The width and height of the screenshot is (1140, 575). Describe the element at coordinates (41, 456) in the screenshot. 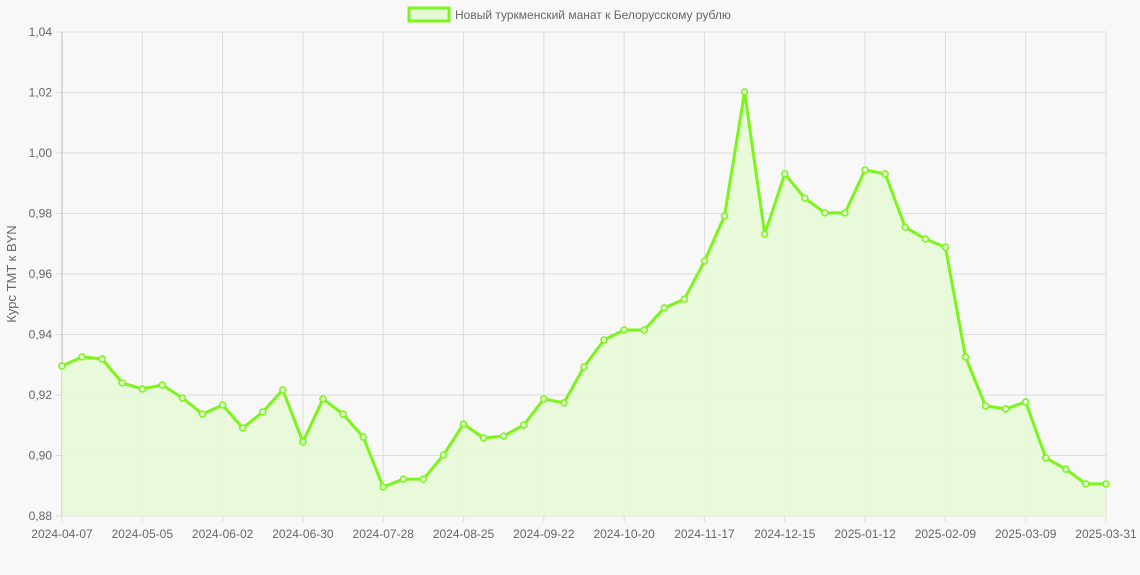

I see `y-tick-label: 0,90` at that location.